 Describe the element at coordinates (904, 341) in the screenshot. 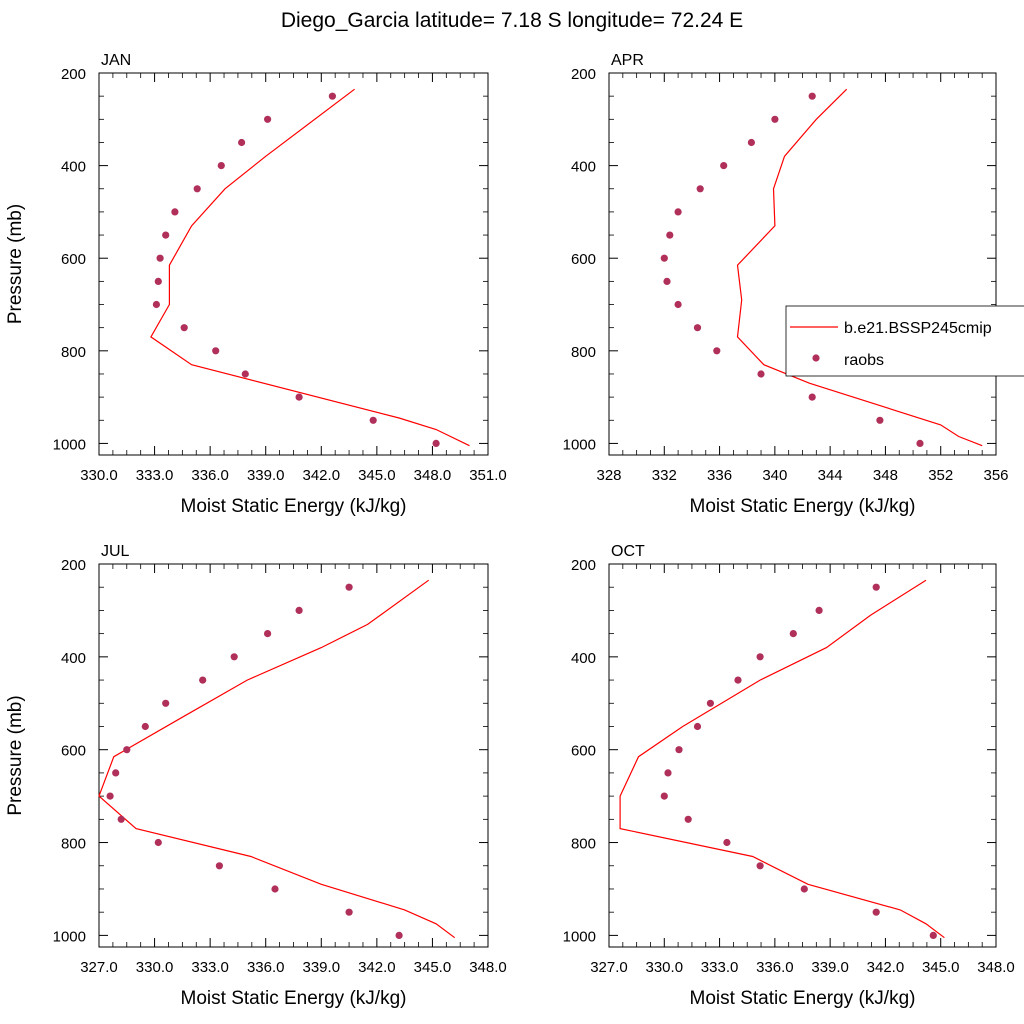

I see `legend-frame` at that location.